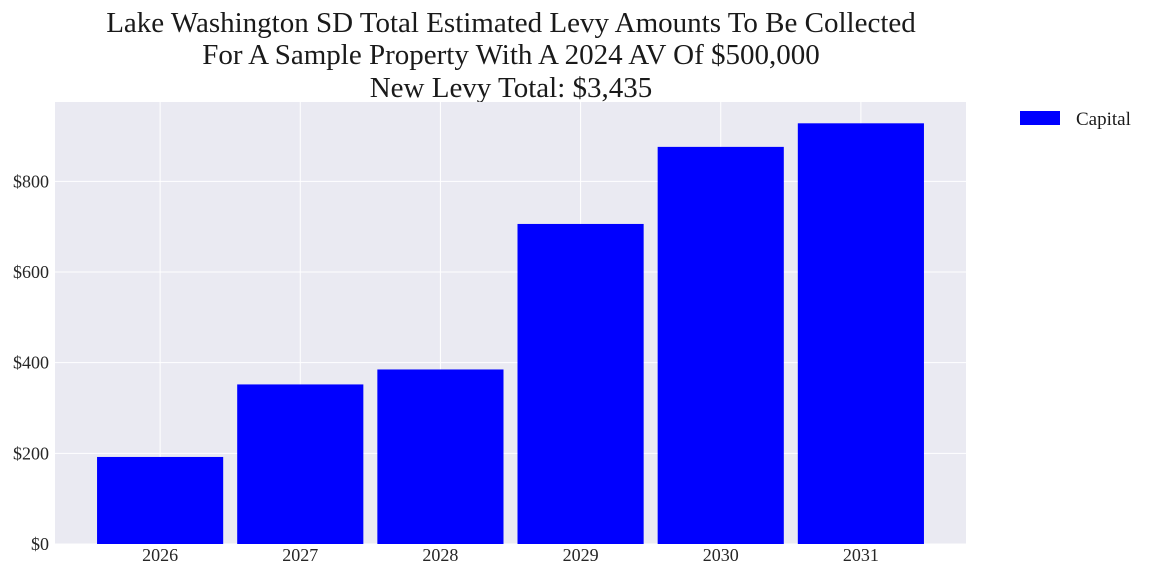 The image size is (1152, 576). I want to click on bar-2026, so click(160, 500).